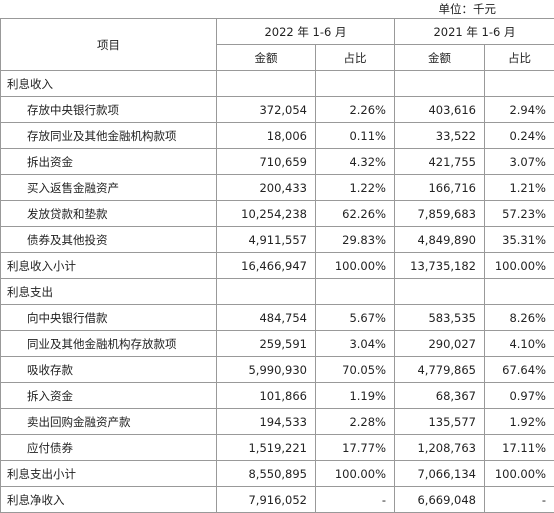 Image resolution: width=554 pixels, height=513 pixels. Describe the element at coordinates (440, 162) in the screenshot. I see `cell: 421,755` at that location.